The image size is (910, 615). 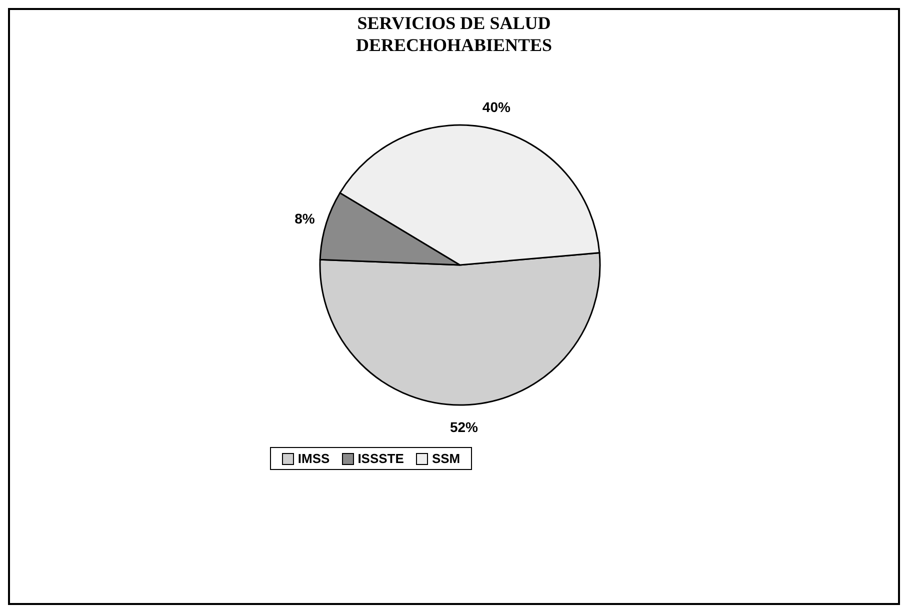 I want to click on chart-title: SERVICIOS DE SALUD DERECHOHABIENTES, so click(x=454, y=34).